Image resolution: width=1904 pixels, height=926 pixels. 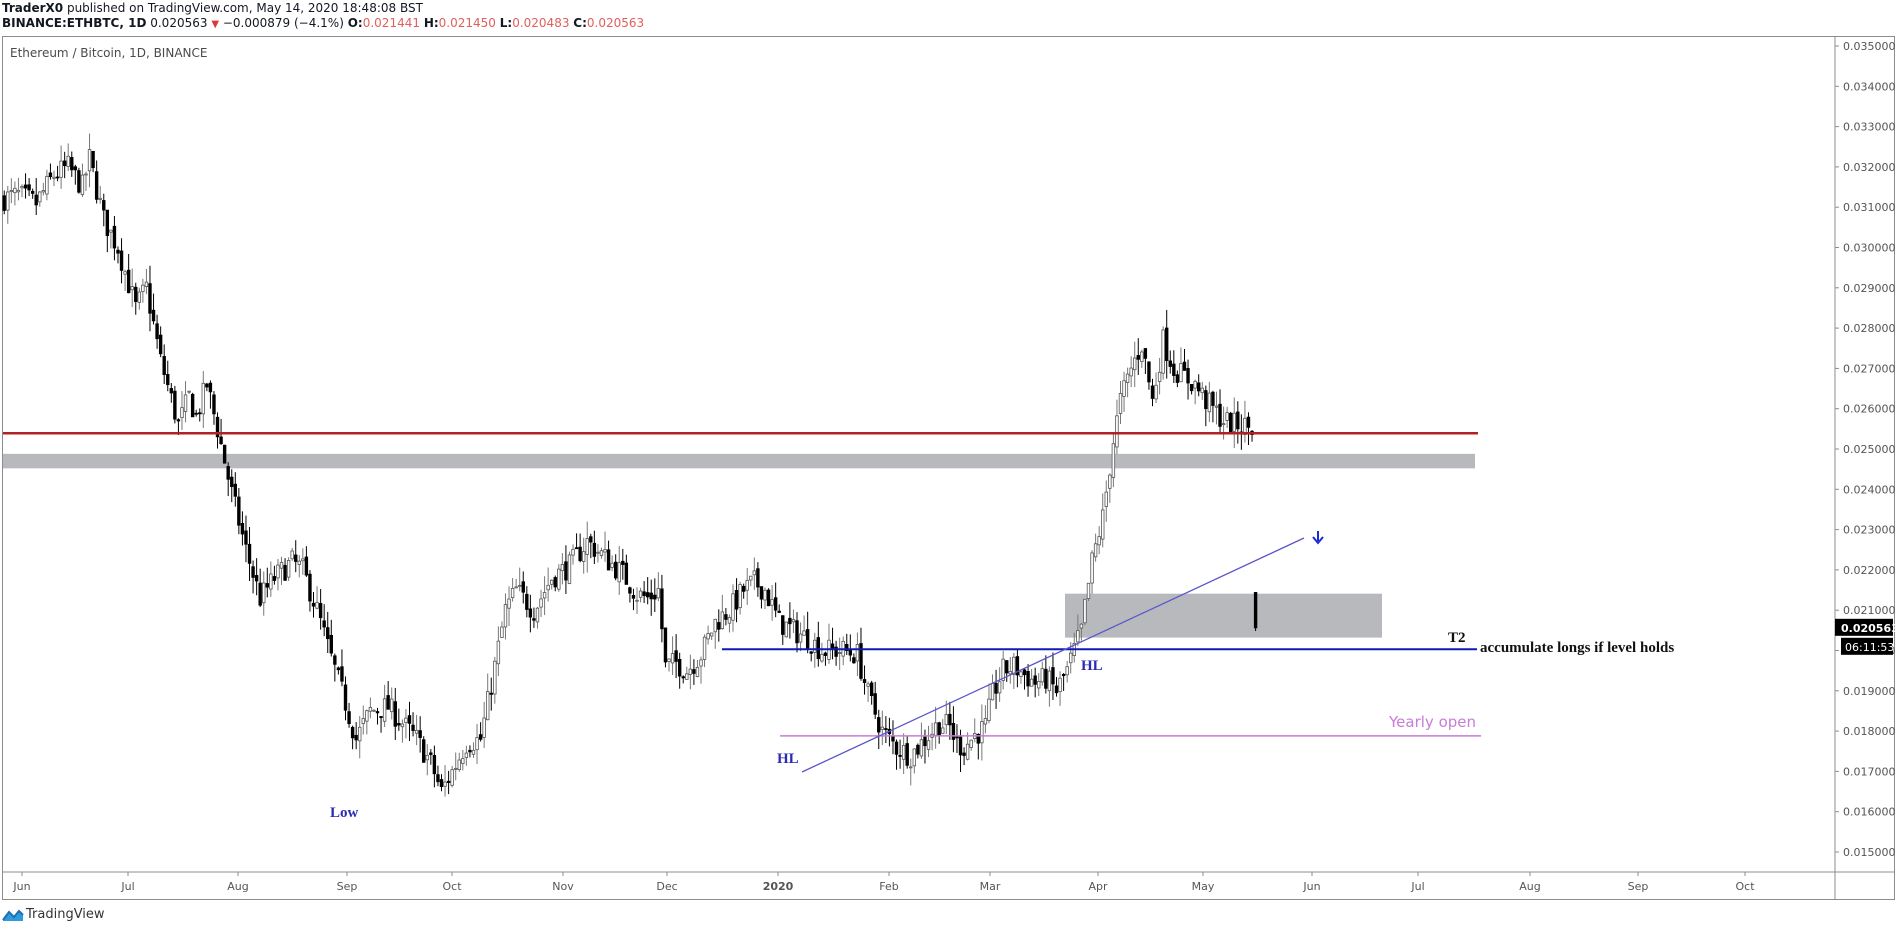 What do you see at coordinates (355, 23) in the screenshot?
I see `open-label: O:` at bounding box center [355, 23].